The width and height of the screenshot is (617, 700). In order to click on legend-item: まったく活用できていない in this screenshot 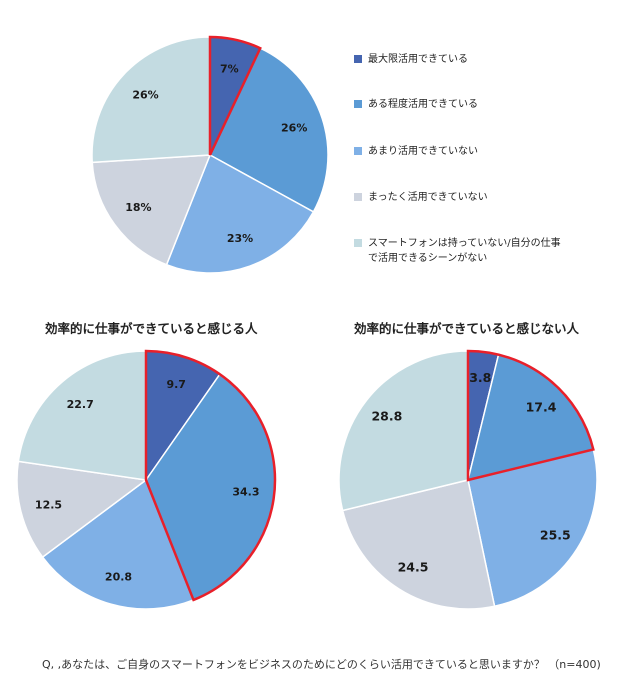, I will do `click(421, 197)`.